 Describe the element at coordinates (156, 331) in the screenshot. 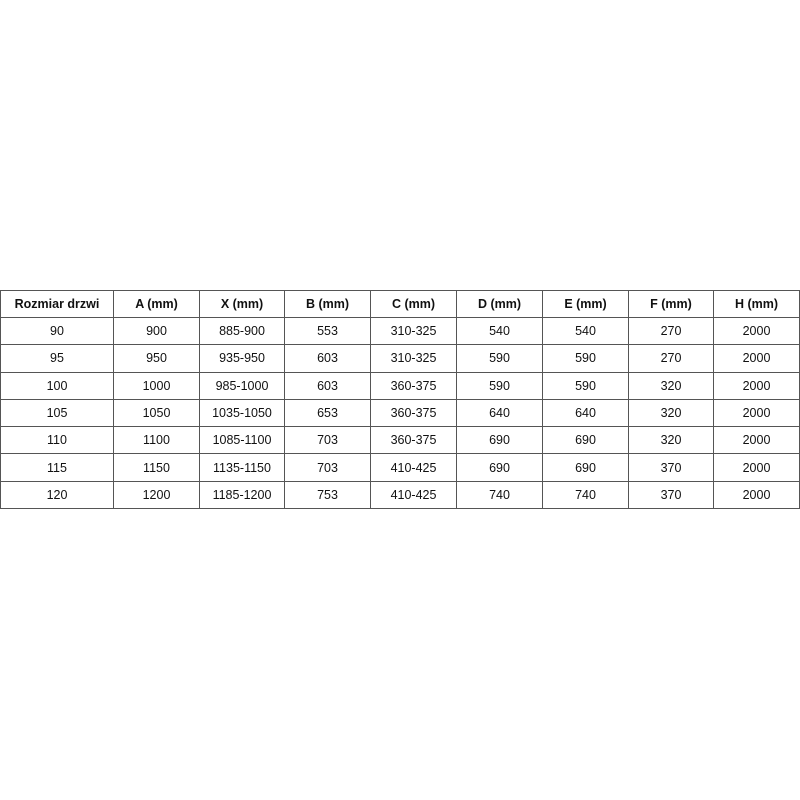

I see `table-cell: 900` at that location.